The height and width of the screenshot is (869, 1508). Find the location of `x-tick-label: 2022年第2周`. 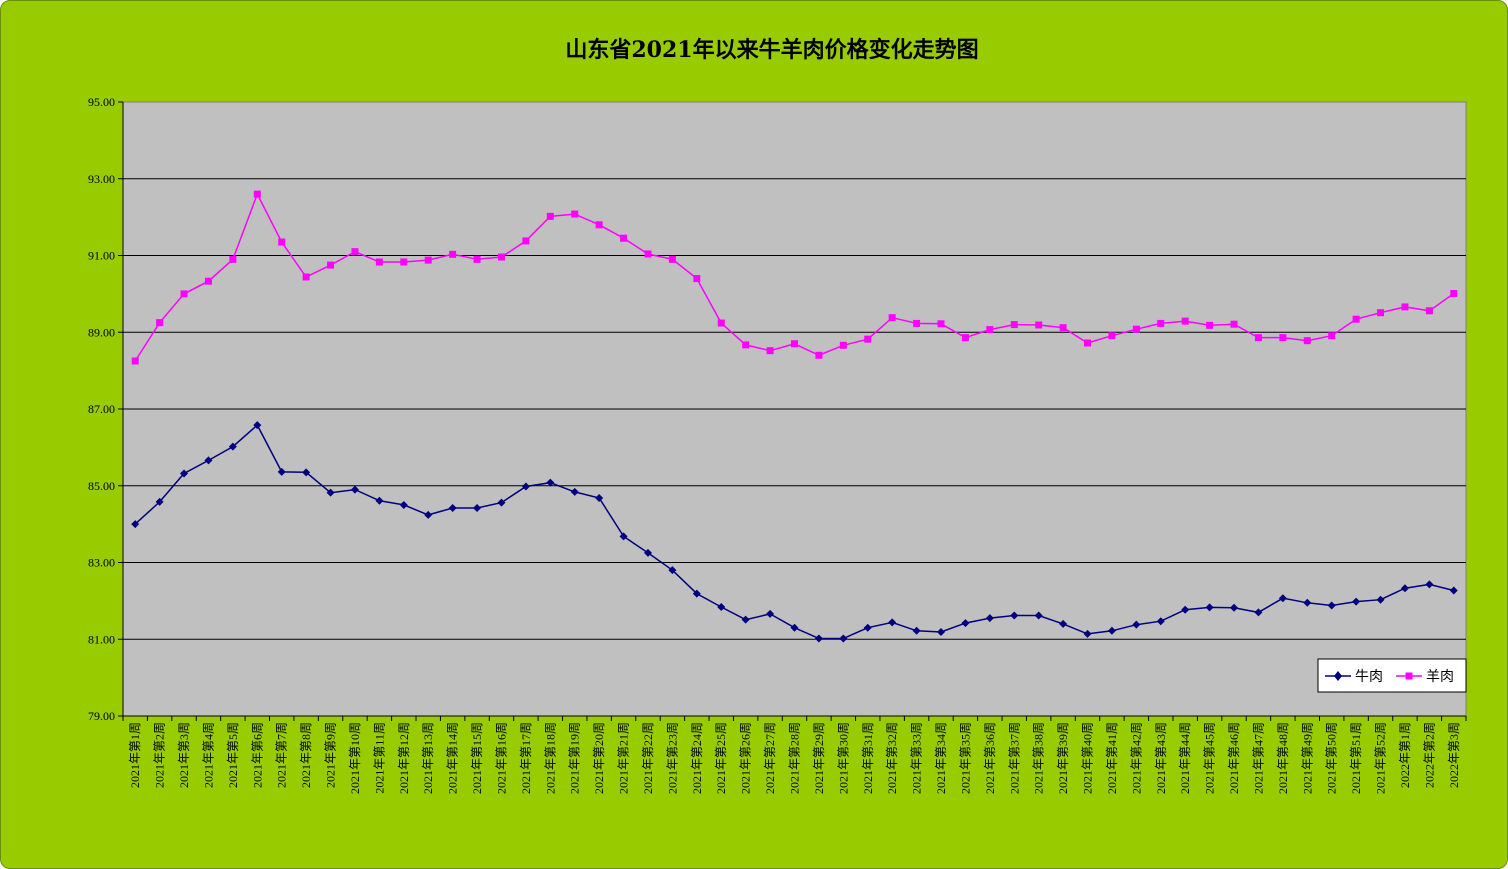

x-tick-label: 2022年第2周 is located at coordinates (1429, 755).